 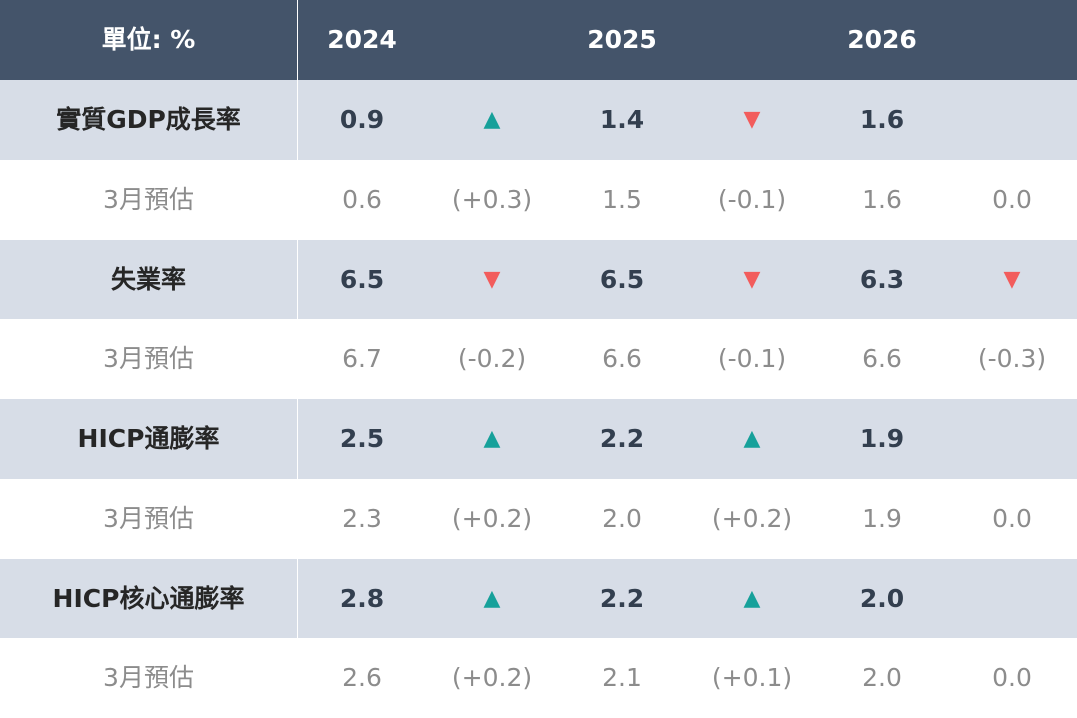 I want to click on header-row: 單位: % 2024 2025 2026, so click(x=538, y=40).